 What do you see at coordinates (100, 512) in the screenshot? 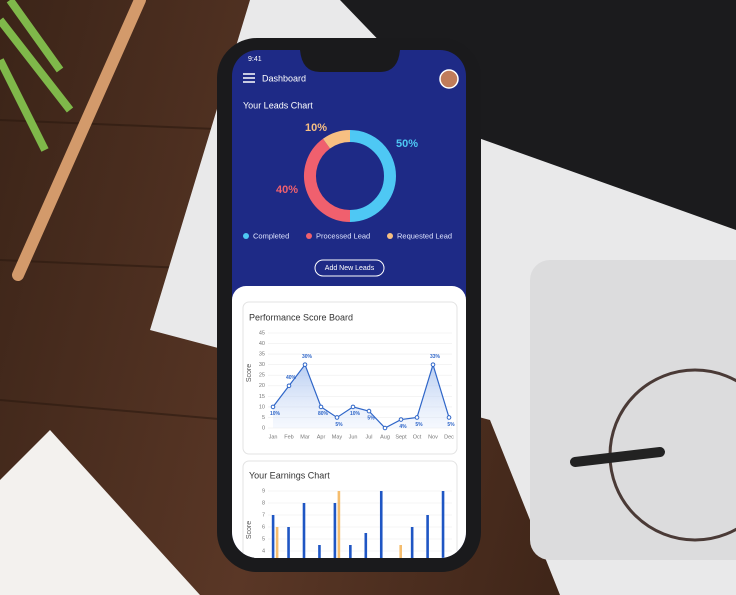
I see `notebook` at bounding box center [100, 512].